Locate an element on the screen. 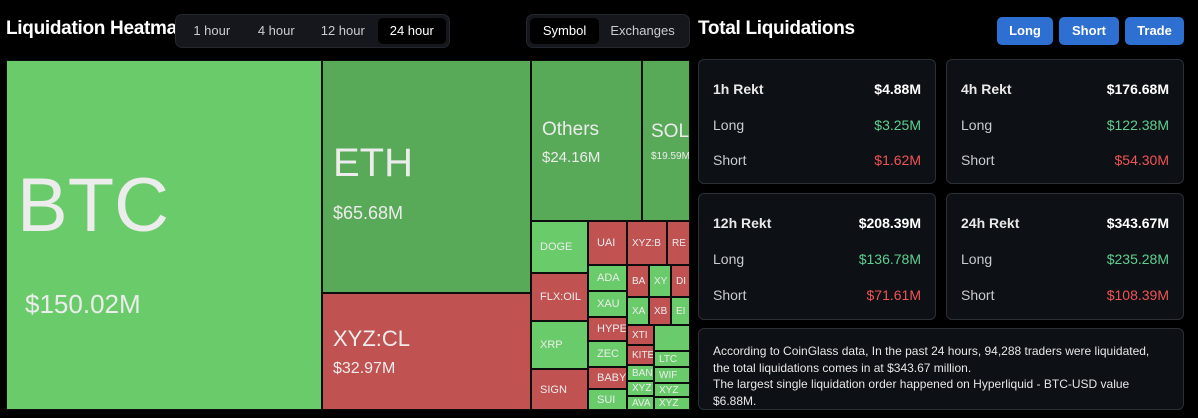 The height and width of the screenshot is (418, 1198). tile-symbol: Others is located at coordinates (571, 129).